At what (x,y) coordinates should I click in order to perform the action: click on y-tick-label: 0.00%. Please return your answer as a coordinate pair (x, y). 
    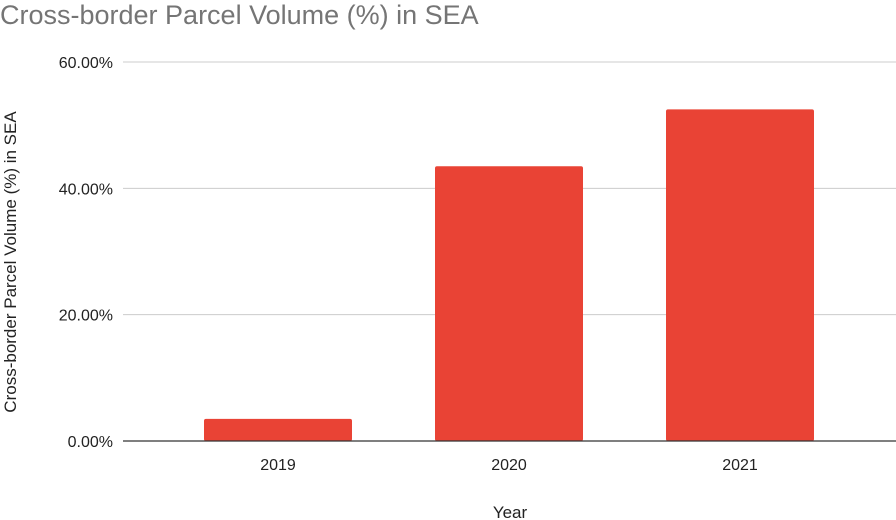
    Looking at the image, I should click on (90, 442).